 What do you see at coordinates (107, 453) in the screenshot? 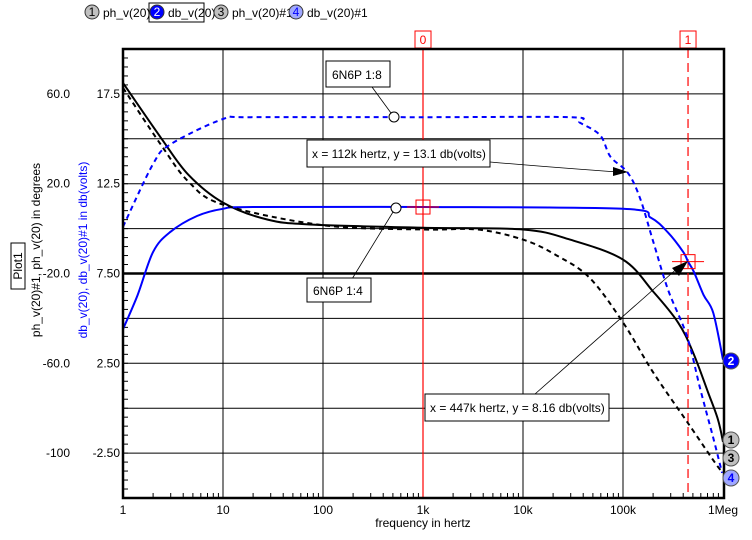
I see `y-db-tick-label: -2.50` at bounding box center [107, 453].